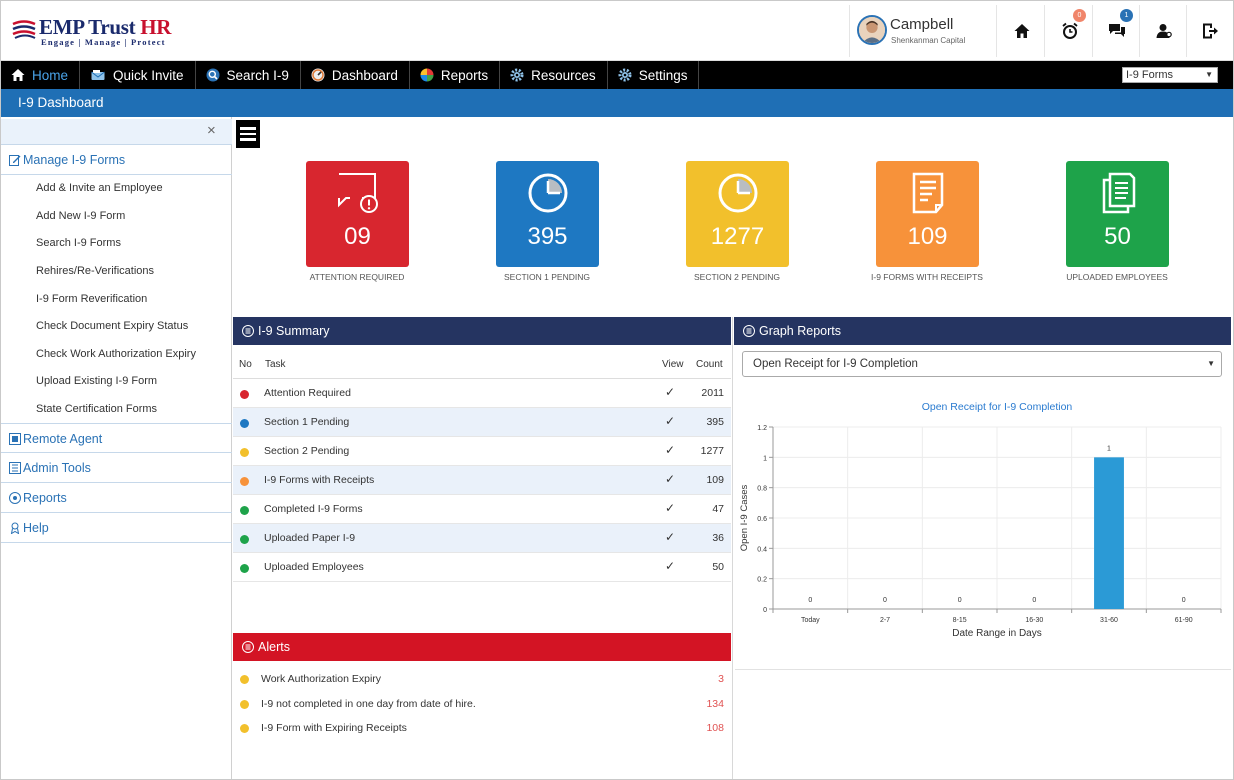 This screenshot has width=1234, height=780. What do you see at coordinates (715, 703) in the screenshot?
I see `alert-count: 134` at bounding box center [715, 703].